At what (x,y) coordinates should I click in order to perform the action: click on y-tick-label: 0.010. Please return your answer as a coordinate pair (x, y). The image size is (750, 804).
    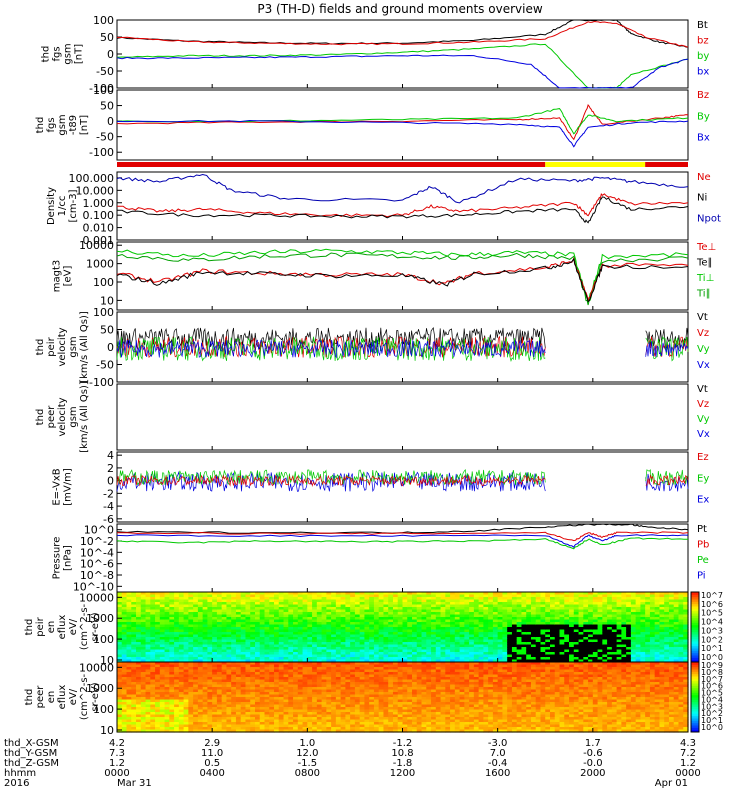
    Looking at the image, I should click on (99, 228).